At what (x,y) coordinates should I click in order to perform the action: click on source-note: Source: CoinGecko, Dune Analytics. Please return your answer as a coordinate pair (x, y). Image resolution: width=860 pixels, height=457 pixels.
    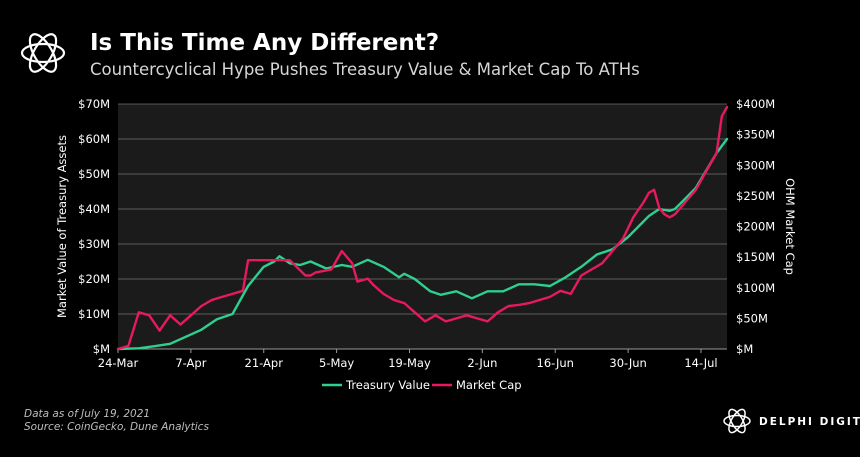
    Looking at the image, I should click on (116, 427).